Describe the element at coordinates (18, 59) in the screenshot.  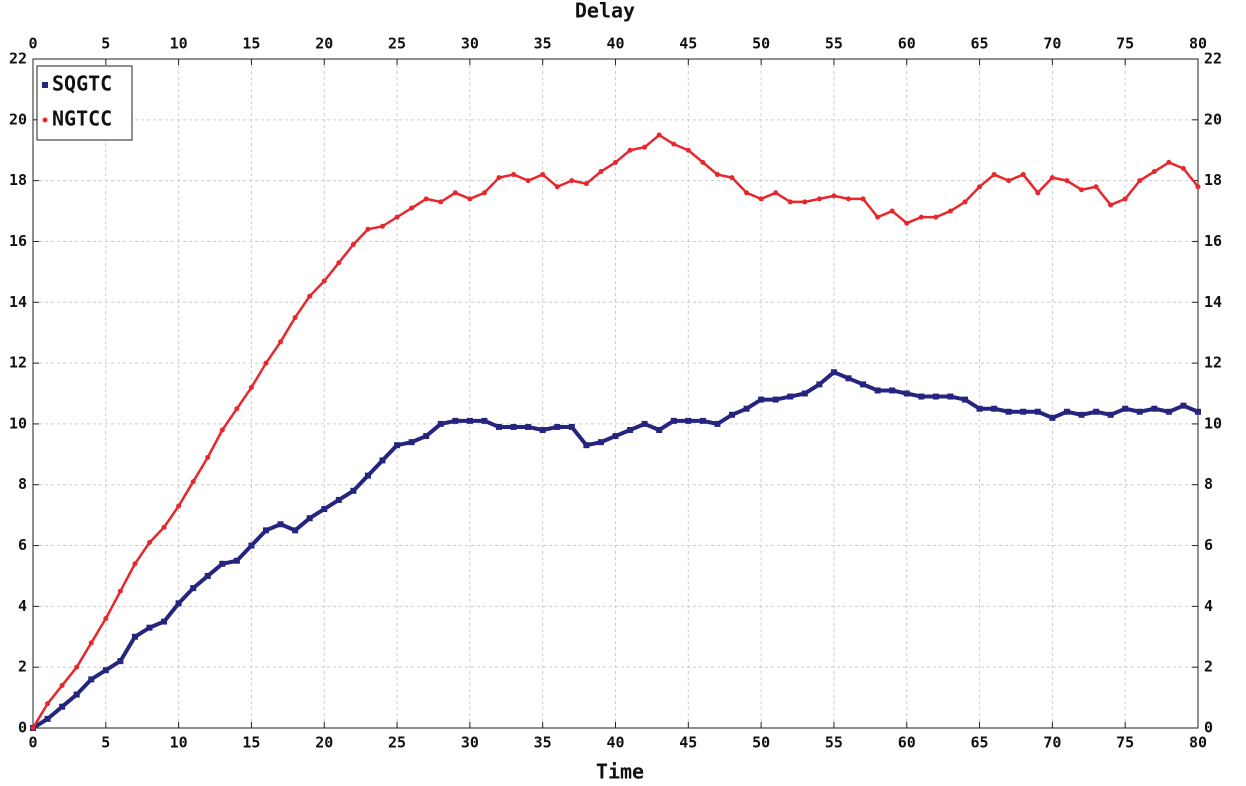
I see `y-tick-label: 22` at that location.